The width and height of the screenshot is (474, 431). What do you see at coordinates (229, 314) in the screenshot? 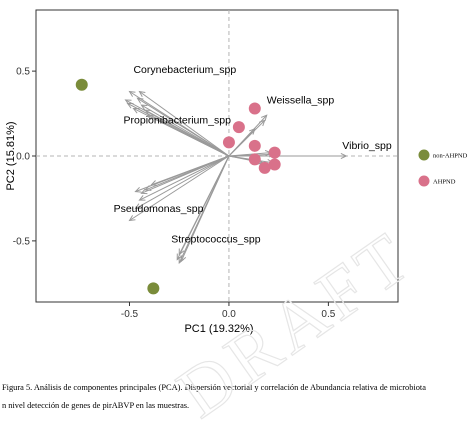
I see `x-tick-label: 0.0` at bounding box center [229, 314].